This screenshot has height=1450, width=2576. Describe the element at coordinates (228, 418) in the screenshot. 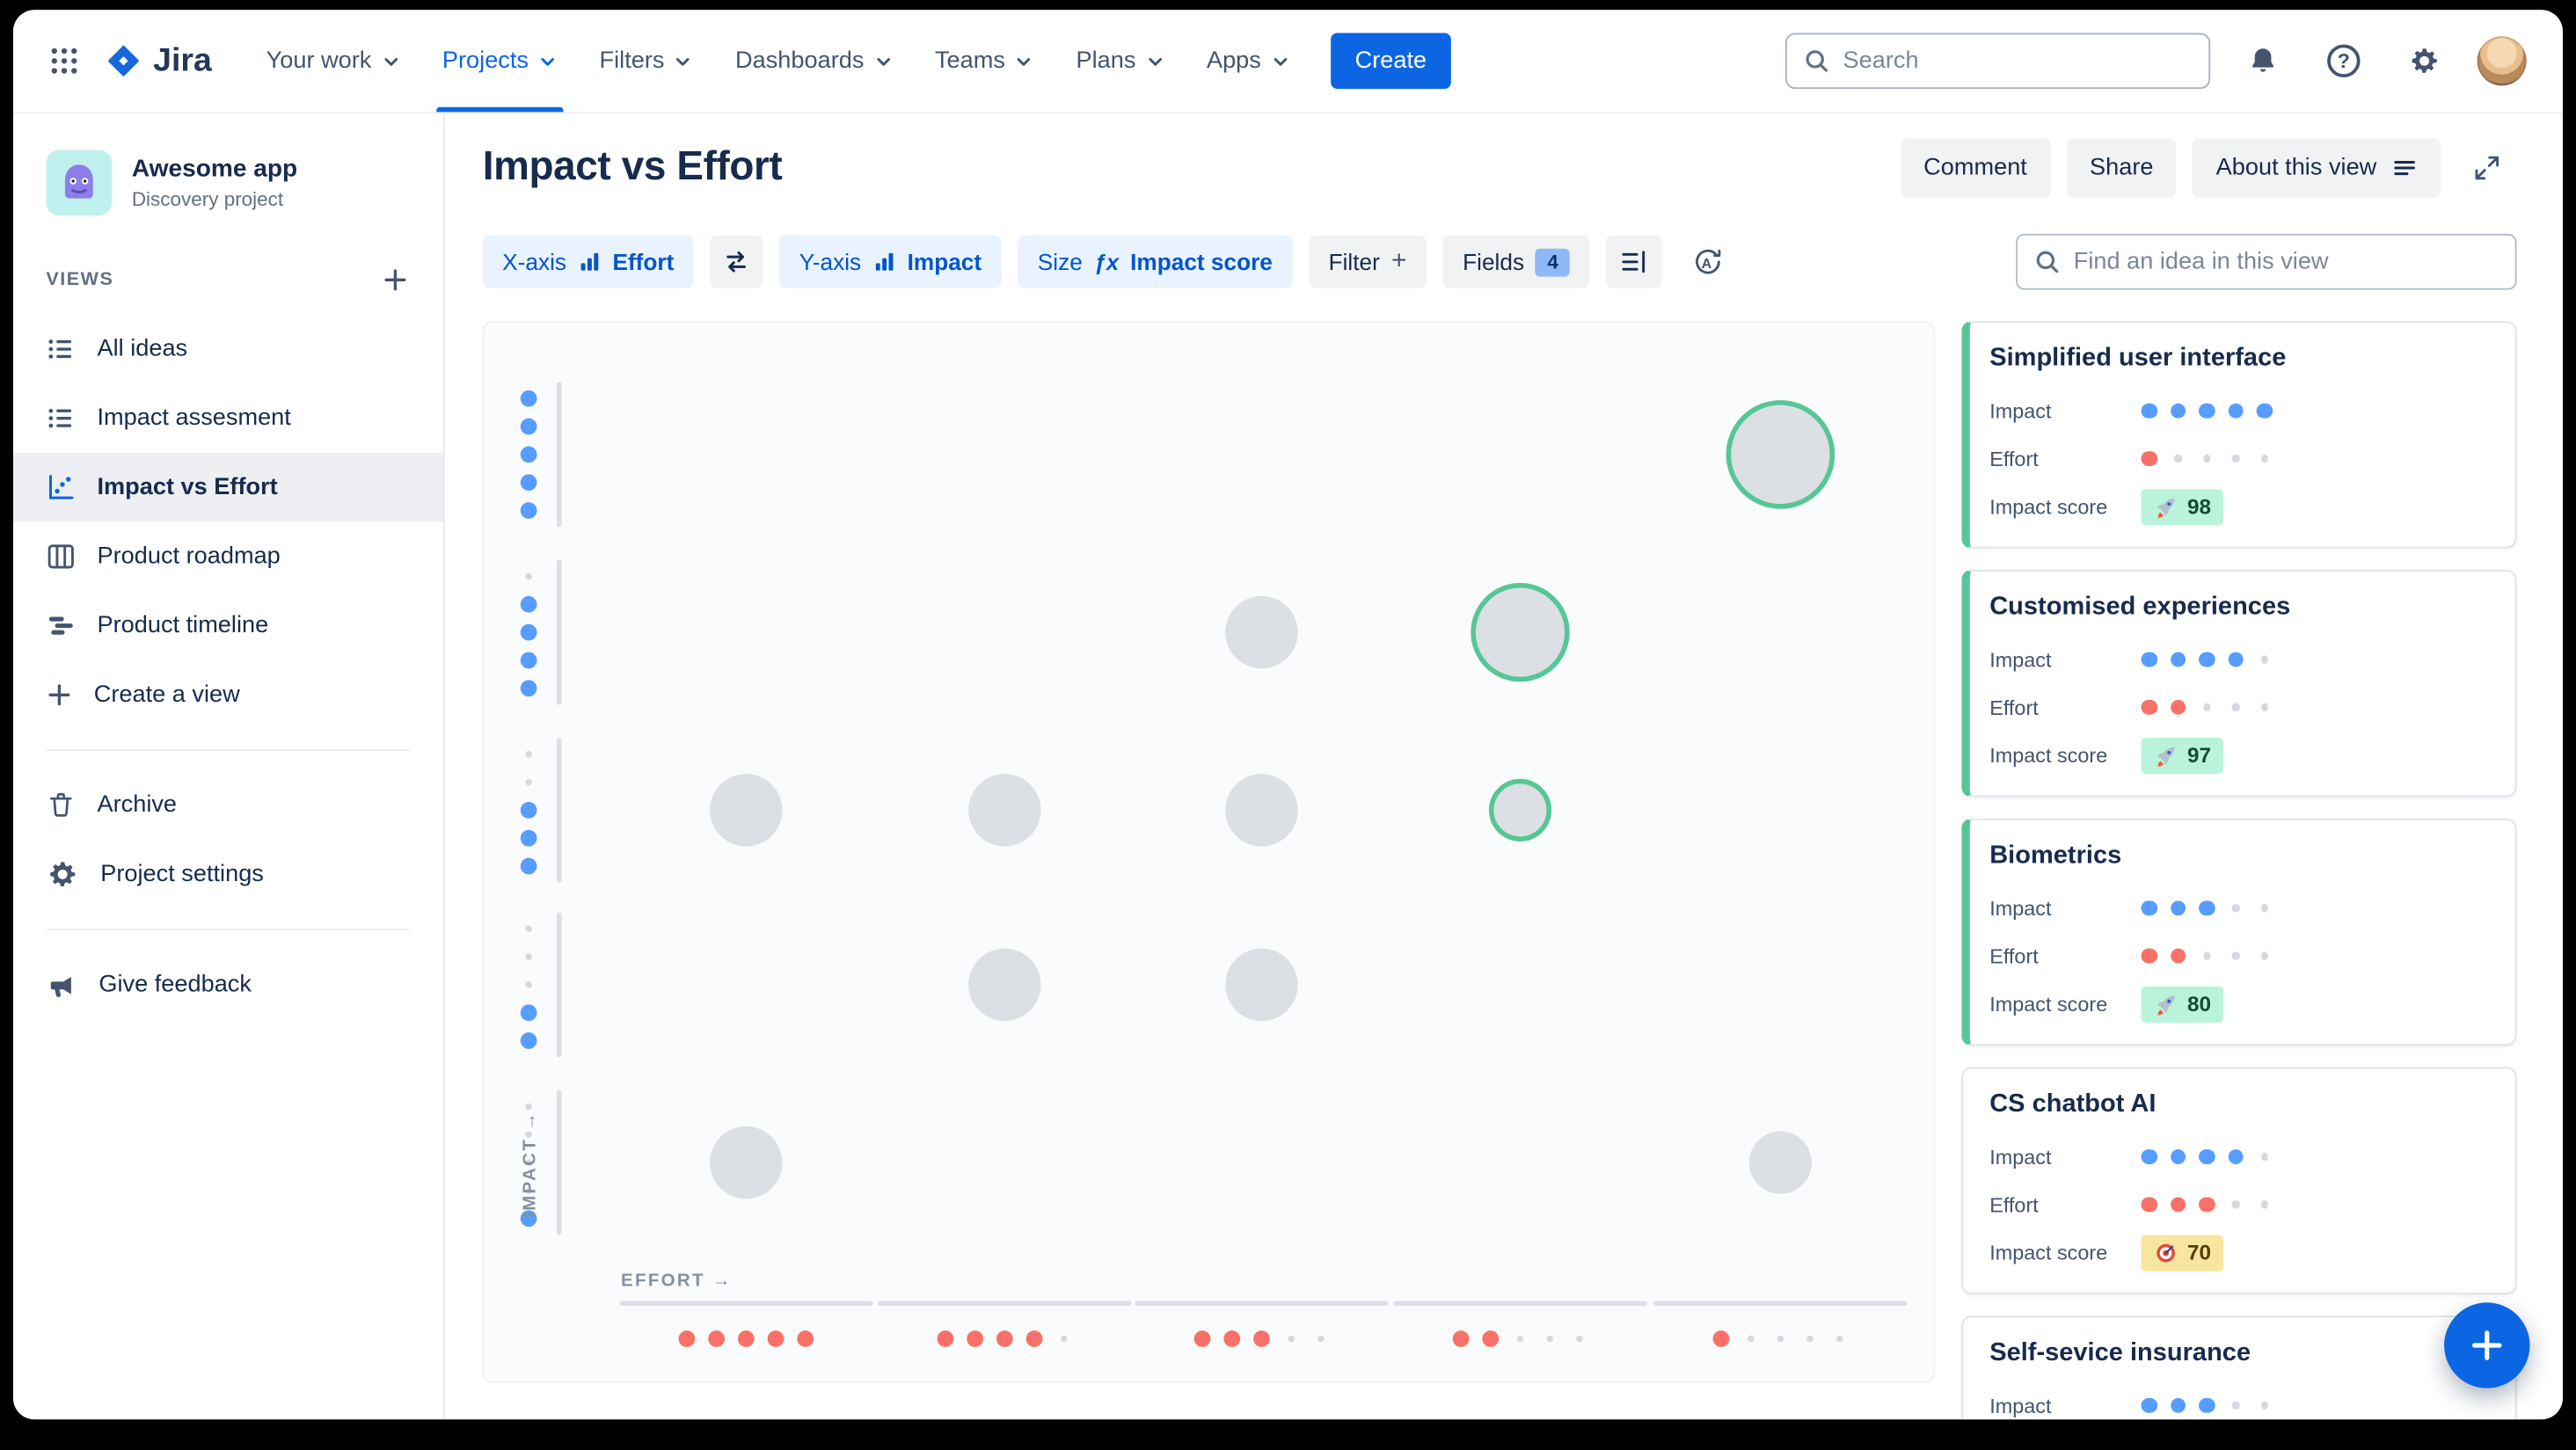

I see `sidebar-item-impact-assesment: Impact assesment` at that location.